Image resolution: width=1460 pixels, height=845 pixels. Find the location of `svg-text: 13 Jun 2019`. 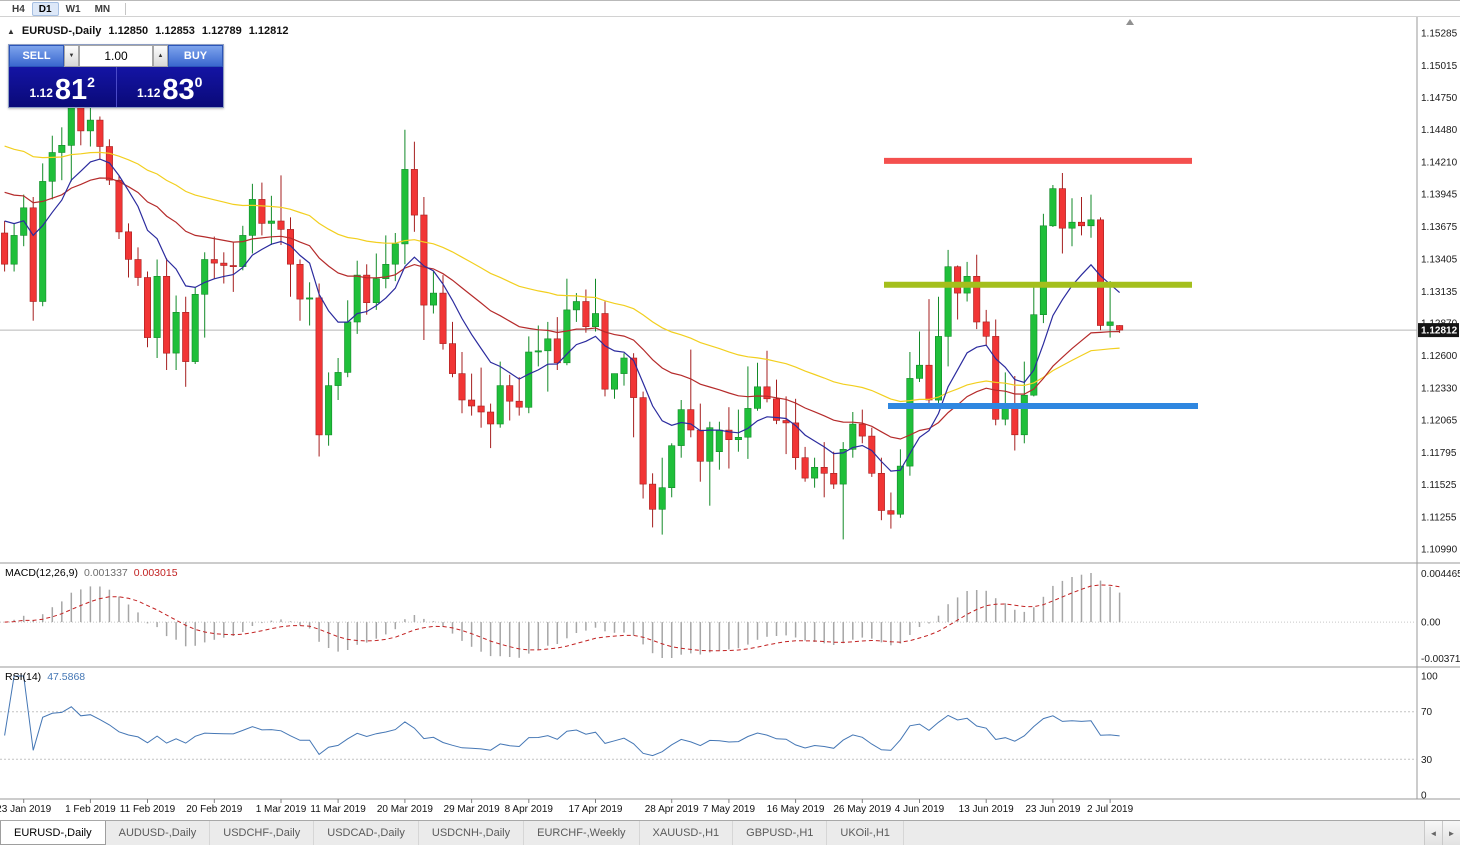

svg-text: 13 Jun 2019 is located at coordinates (986, 809).